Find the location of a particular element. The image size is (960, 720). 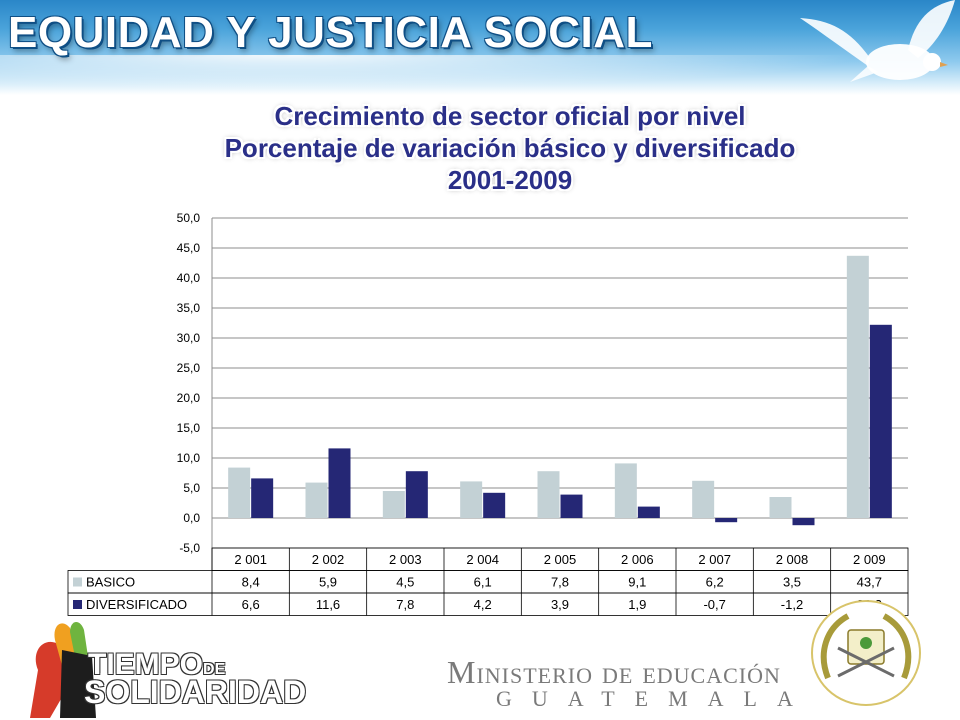

country-name: GUATEMALA is located at coordinates (654, 698).